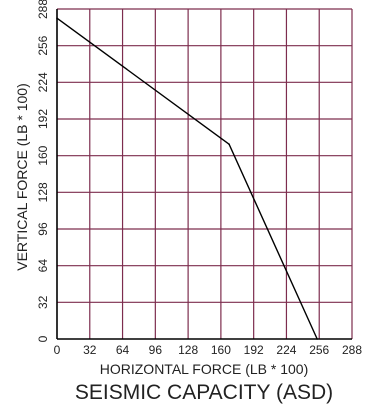 The height and width of the screenshot is (406, 367). I want to click on chart-title: SEISMIC CAPACITY (ASD), so click(204, 392).